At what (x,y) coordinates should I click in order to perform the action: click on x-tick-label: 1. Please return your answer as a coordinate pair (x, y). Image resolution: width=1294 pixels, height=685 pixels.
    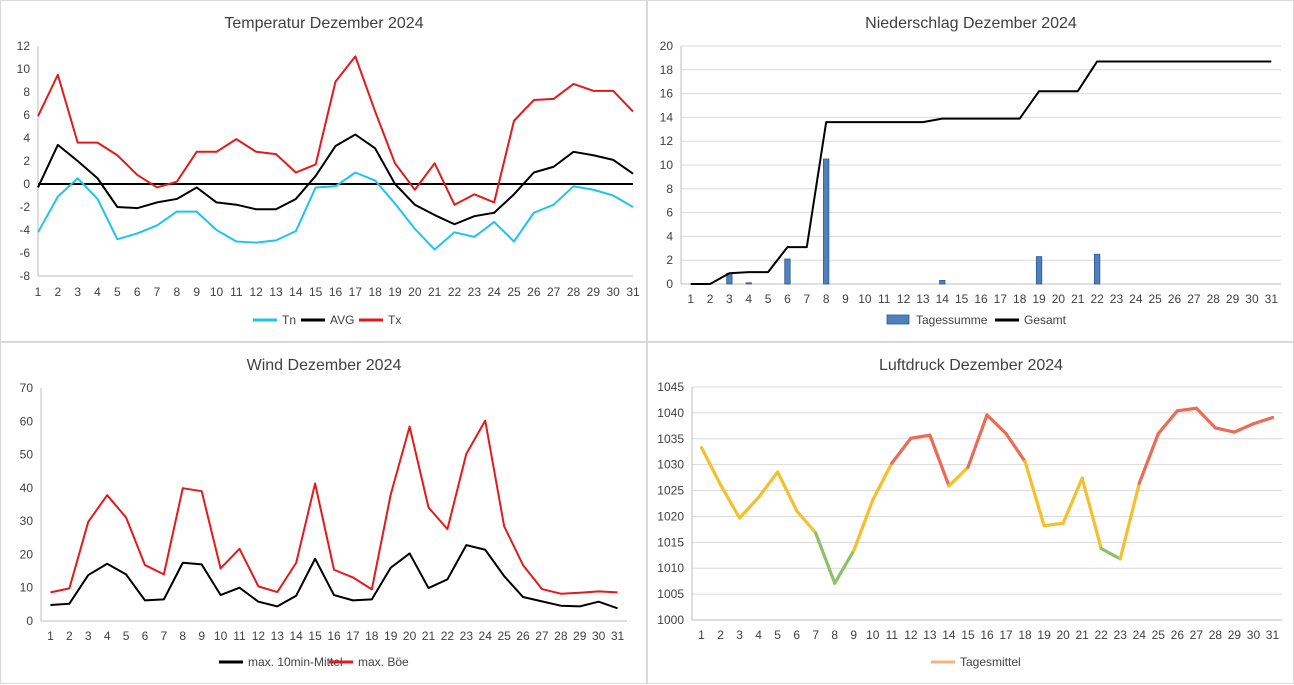
    Looking at the image, I should click on (38, 292).